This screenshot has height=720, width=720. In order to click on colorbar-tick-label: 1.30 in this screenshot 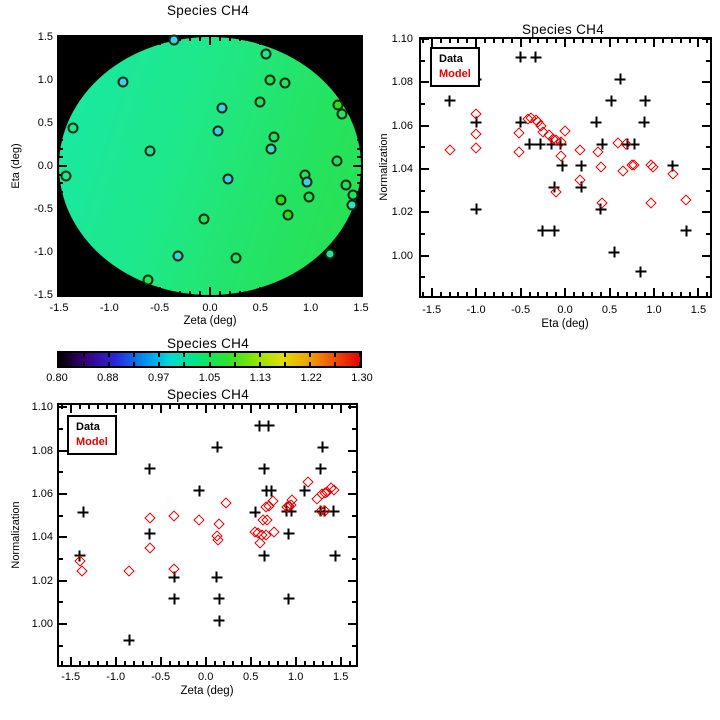, I will do `click(362, 378)`.